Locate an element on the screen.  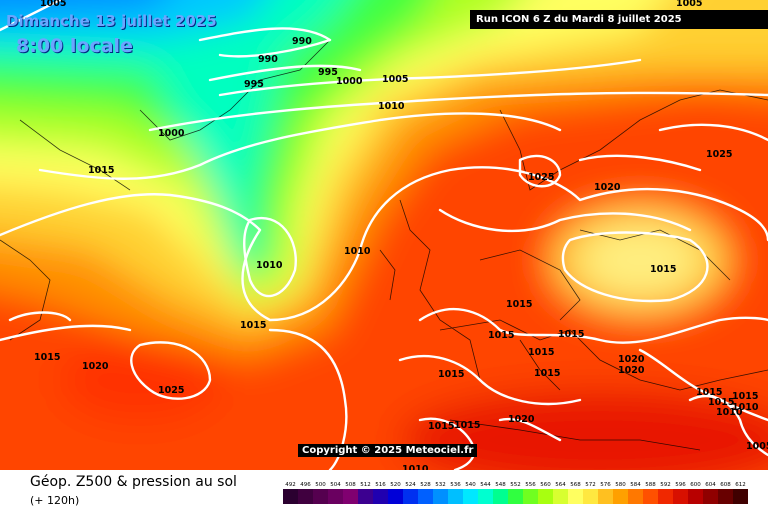
legend-value: 496 is located at coordinates (305, 485).